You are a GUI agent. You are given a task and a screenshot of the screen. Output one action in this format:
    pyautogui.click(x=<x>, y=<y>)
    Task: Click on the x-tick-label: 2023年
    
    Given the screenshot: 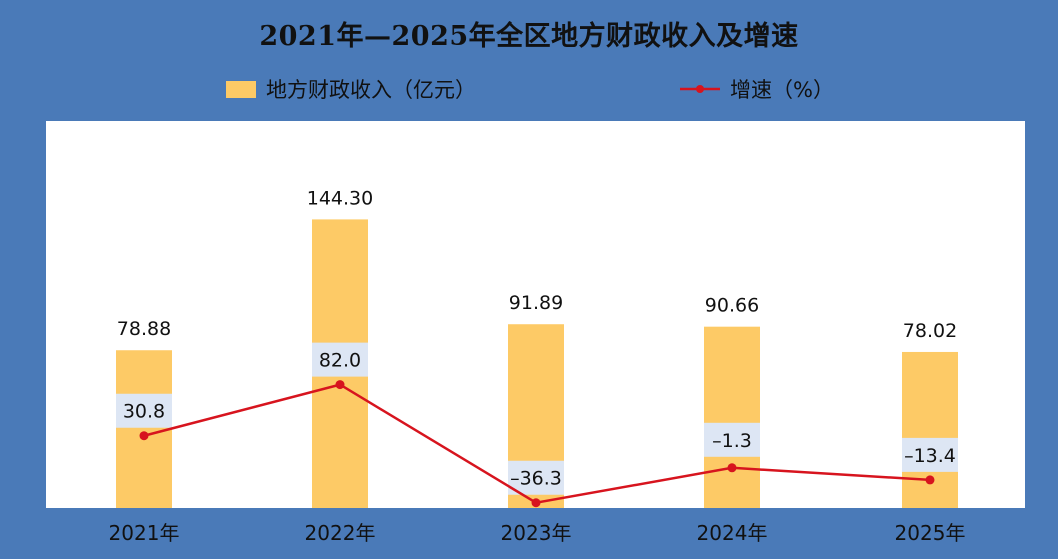 What is the action you would take?
    pyautogui.click(x=536, y=533)
    